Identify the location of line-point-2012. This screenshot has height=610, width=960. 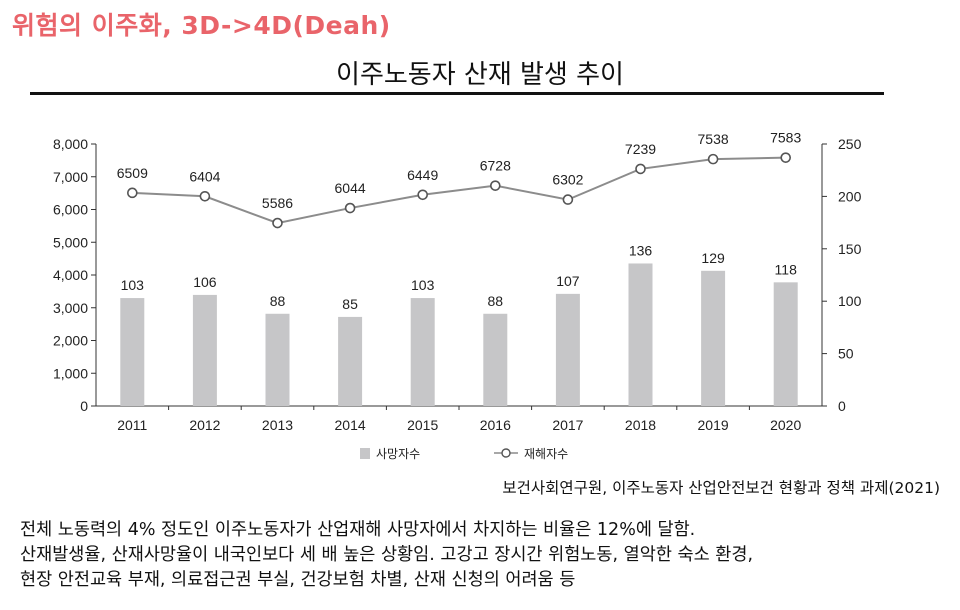
(205, 196).